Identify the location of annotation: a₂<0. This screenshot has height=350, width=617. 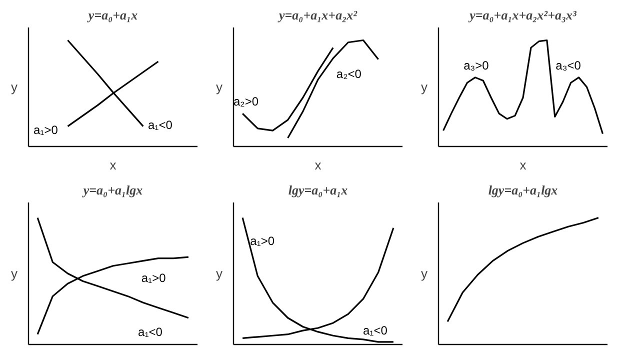
(349, 74).